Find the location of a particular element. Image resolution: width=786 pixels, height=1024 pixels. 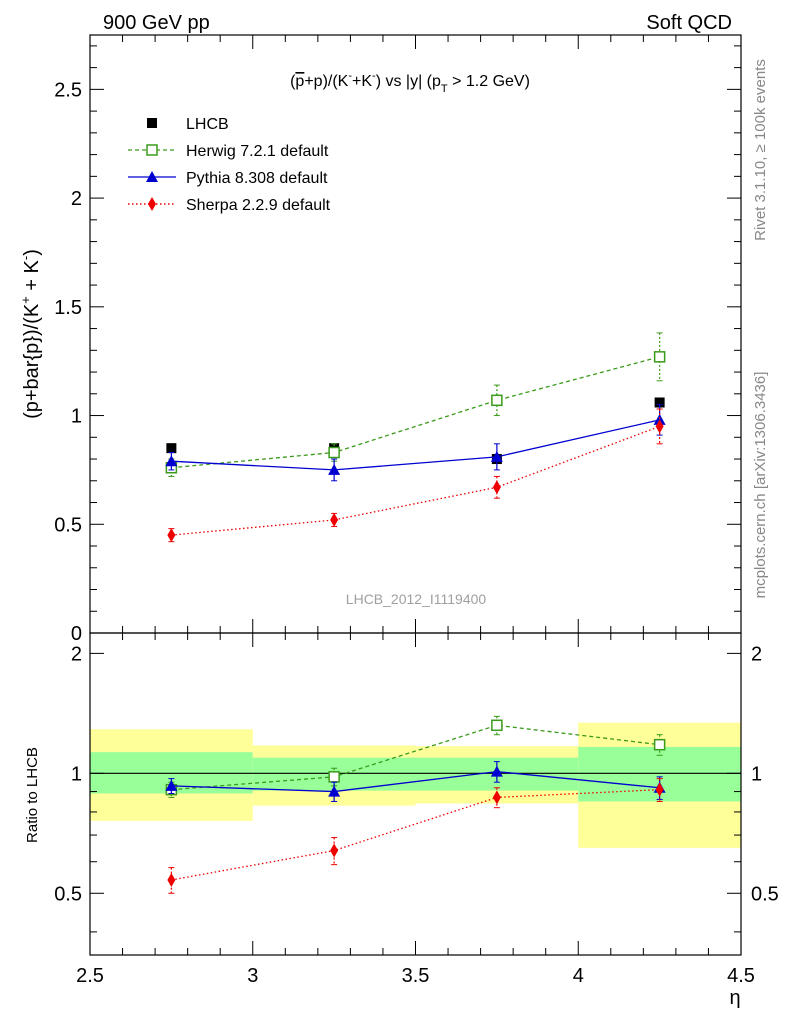

legend-marker-lhcb is located at coordinates (152, 123).